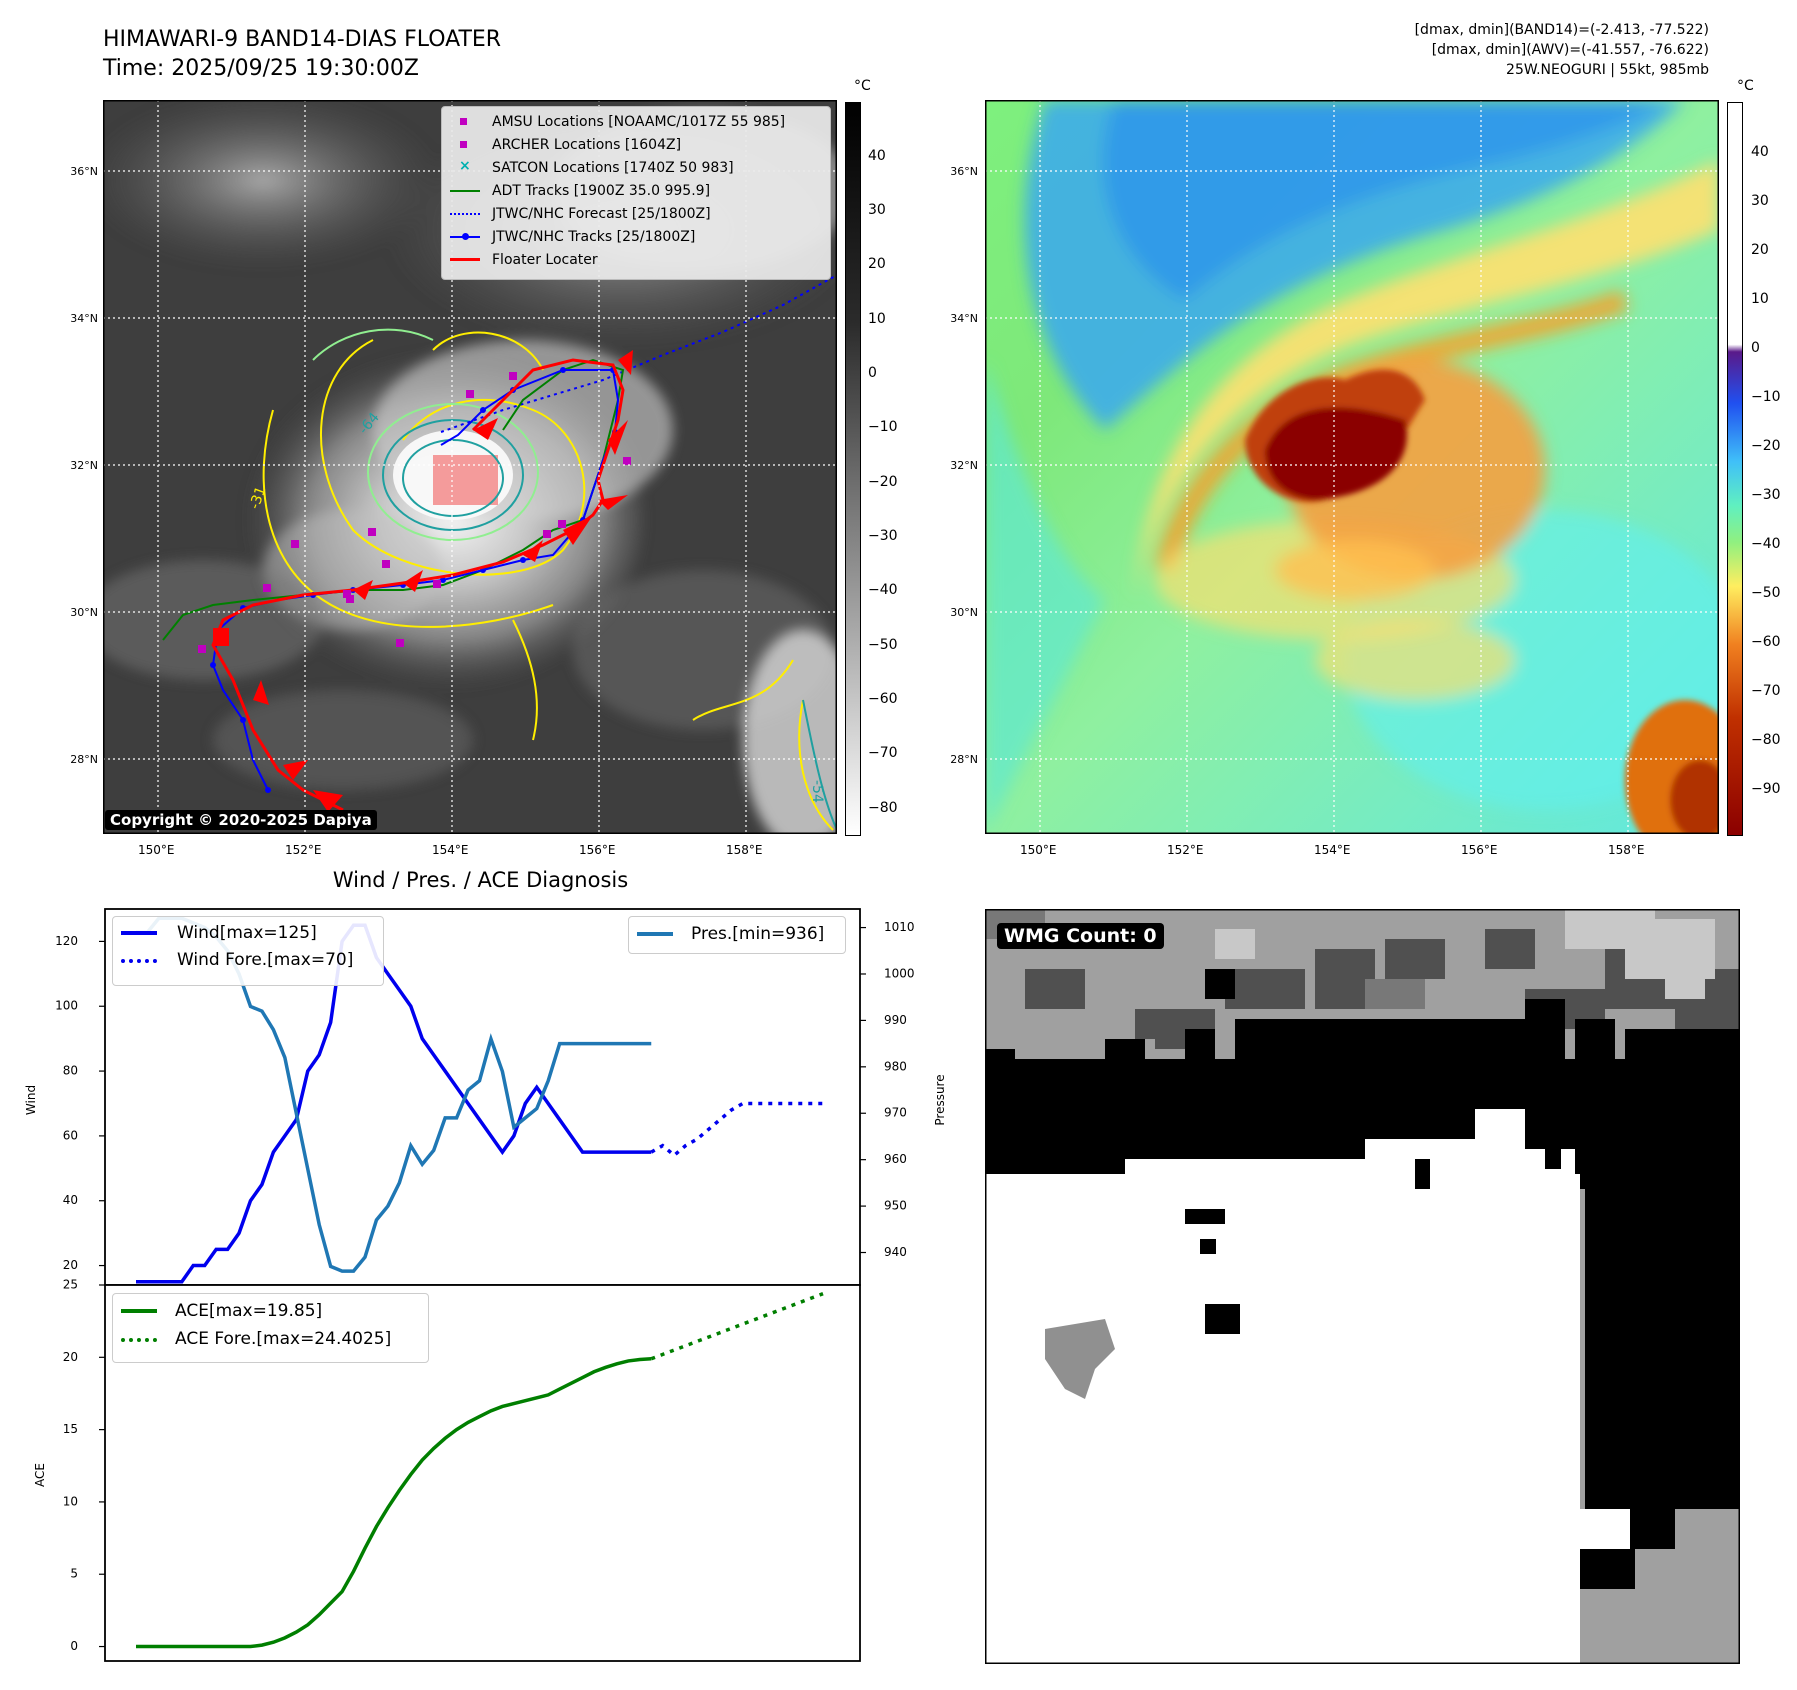 This screenshot has height=1690, width=1797. Describe the element at coordinates (895, 1066) in the screenshot. I see `pressure-ytick-label: 980` at that location.